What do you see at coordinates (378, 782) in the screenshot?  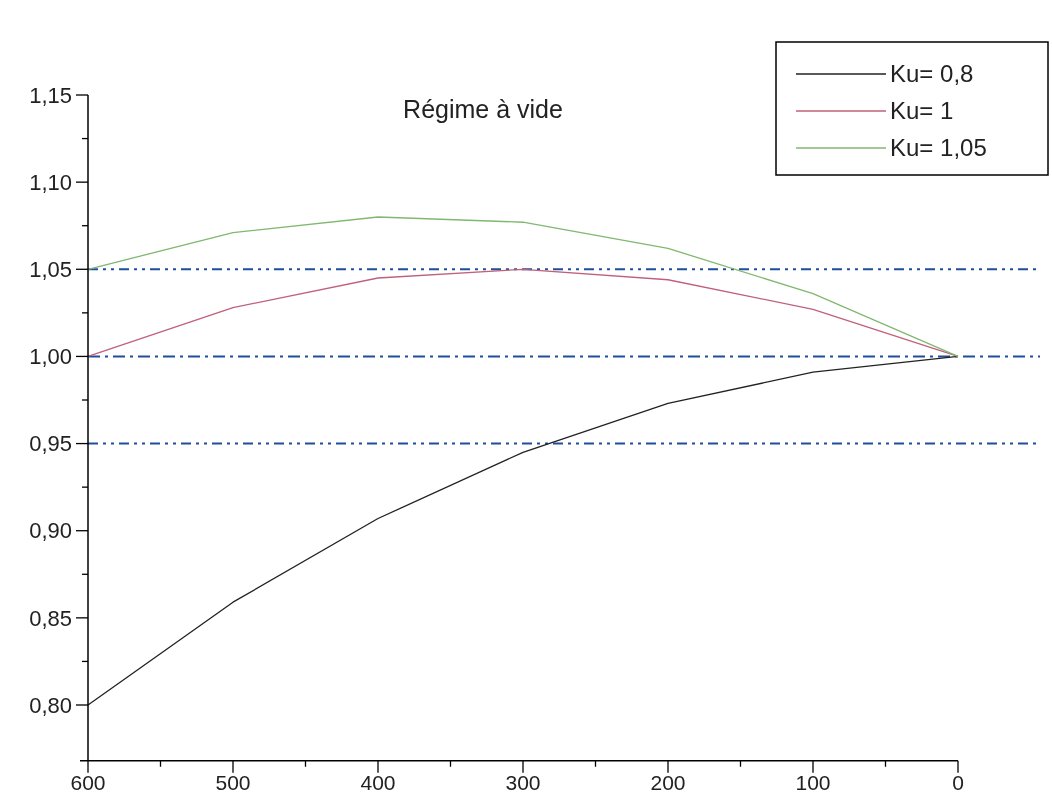 I see `x-tick-label: 400` at bounding box center [378, 782].